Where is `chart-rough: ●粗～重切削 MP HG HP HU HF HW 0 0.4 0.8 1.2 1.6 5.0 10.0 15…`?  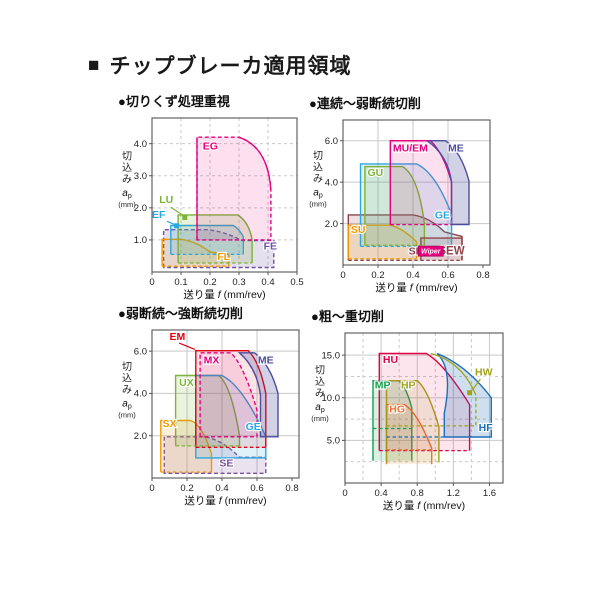 chart-rough: ●粗～重切削 MP HG HP HU HF HW 0 0.4 0.8 1.2 1.6 5.0 10.0 15… is located at coordinates (407, 410).